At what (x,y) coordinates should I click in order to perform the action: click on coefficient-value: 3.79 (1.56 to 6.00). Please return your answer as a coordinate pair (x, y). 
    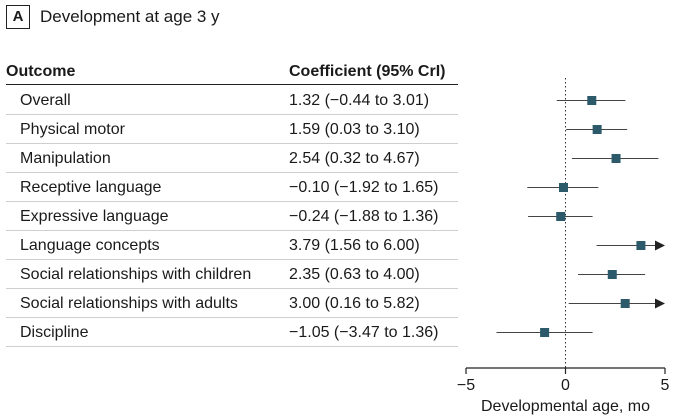
    Looking at the image, I should click on (354, 245).